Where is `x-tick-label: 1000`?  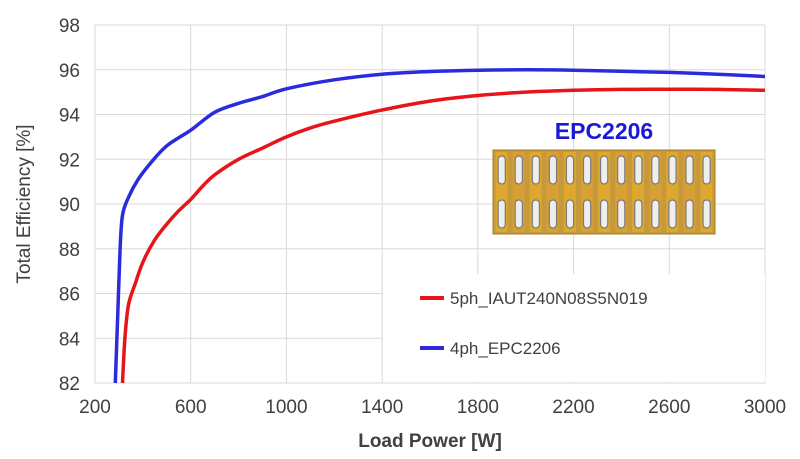 x-tick-label: 1000 is located at coordinates (286, 407).